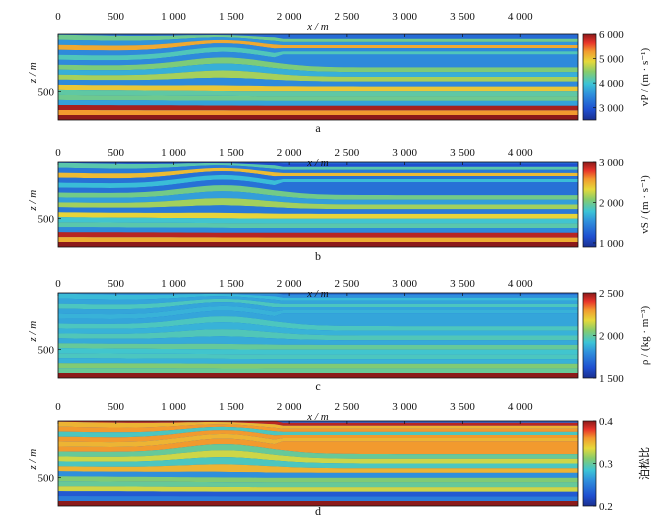 Image resolution: width=663 pixels, height=521 pixels. Describe the element at coordinates (611, 60) in the screenshot. I see `colorbar-tick-label: 5 000` at that location.